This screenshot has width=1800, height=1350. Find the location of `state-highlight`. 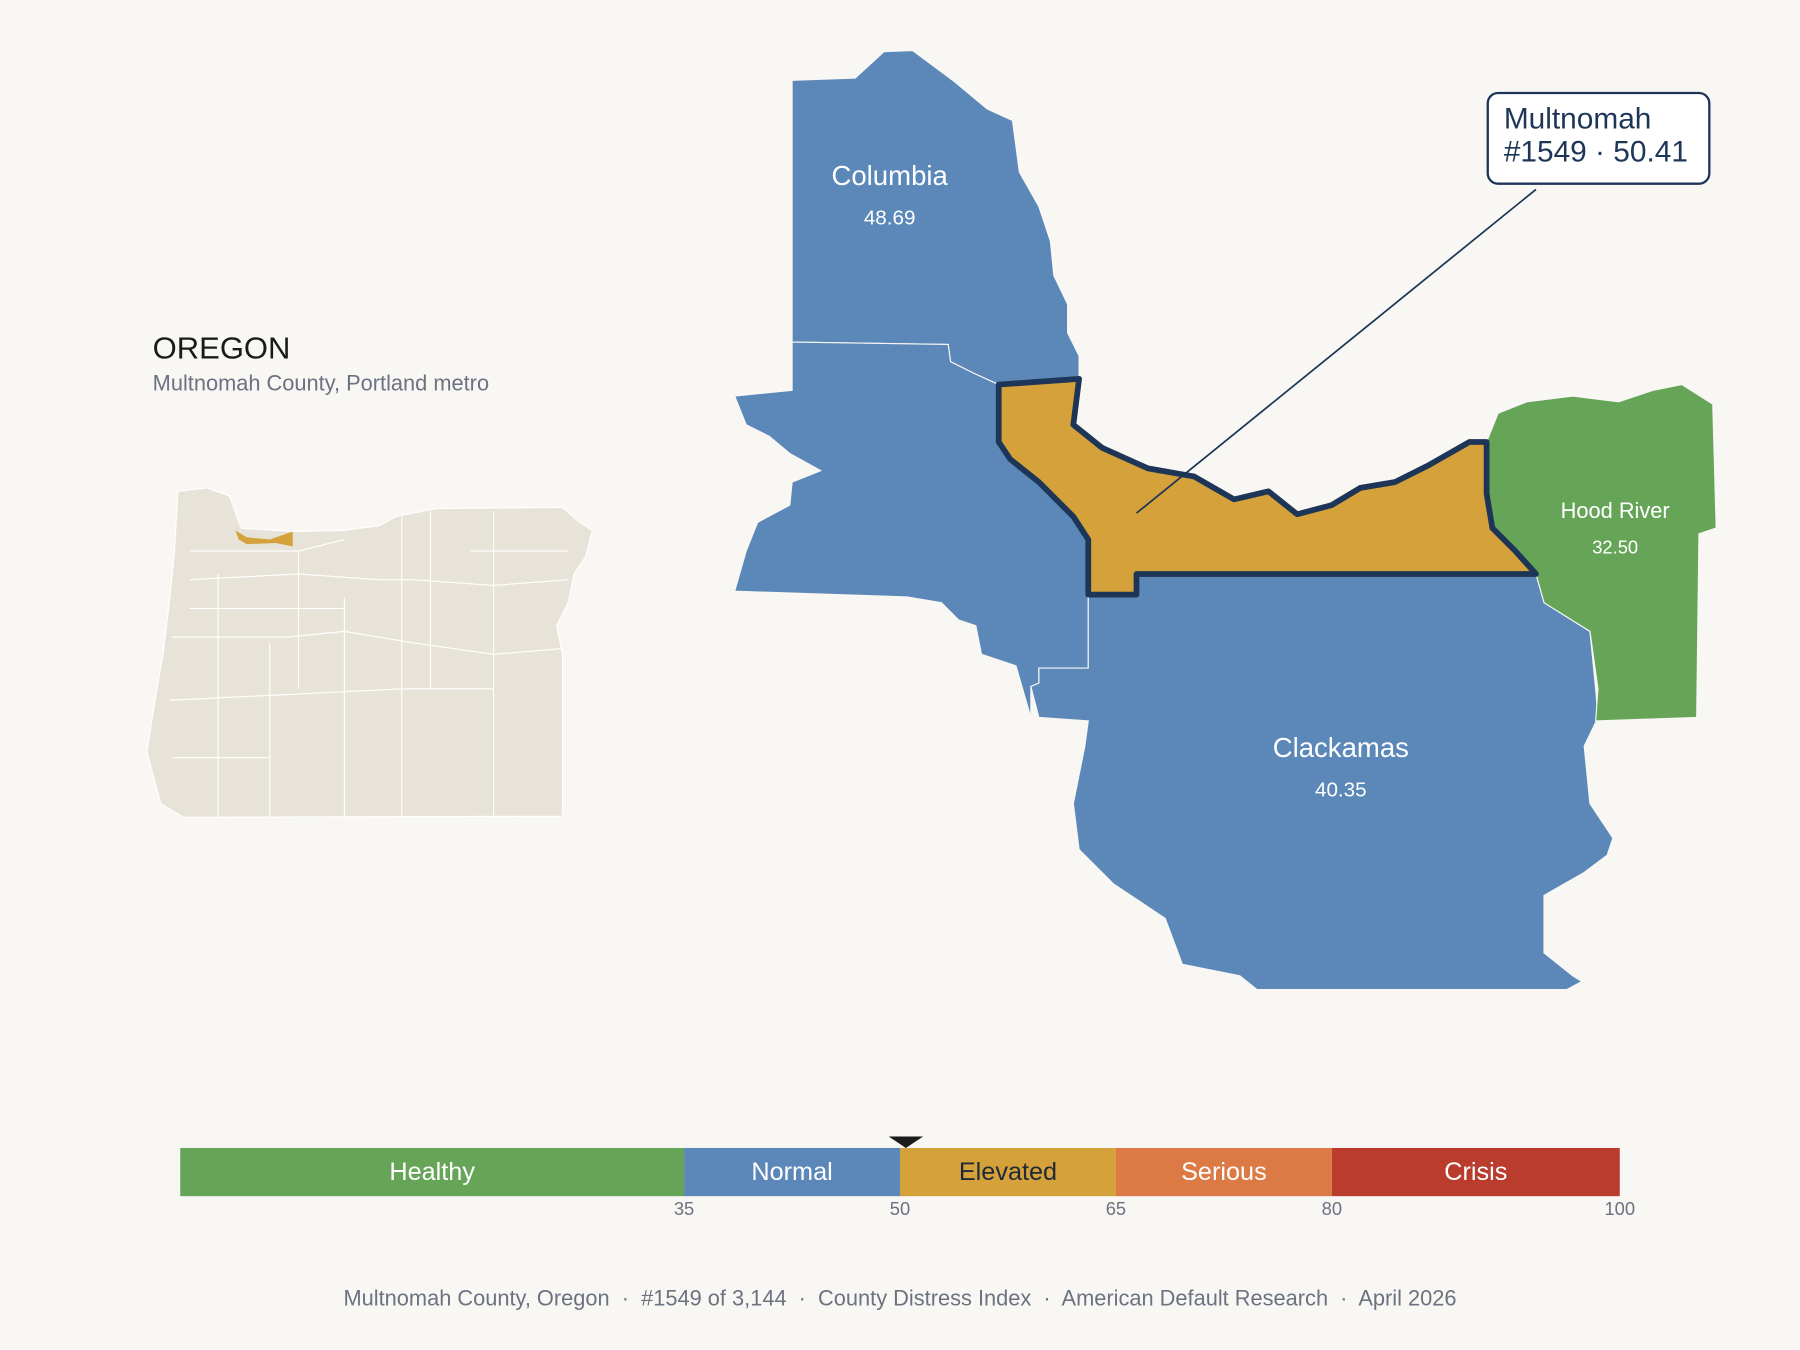

state-highlight is located at coordinates (264, 538).